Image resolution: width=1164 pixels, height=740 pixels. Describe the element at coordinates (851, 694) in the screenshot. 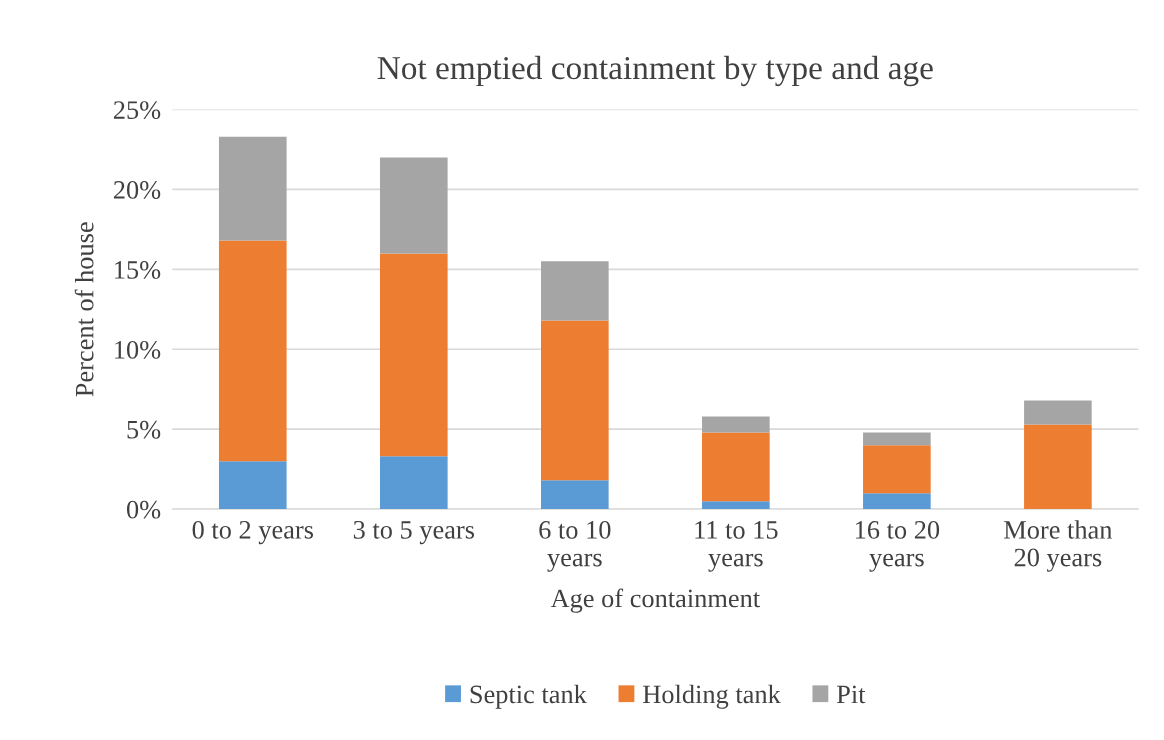

I see `legend-label: Pit` at that location.